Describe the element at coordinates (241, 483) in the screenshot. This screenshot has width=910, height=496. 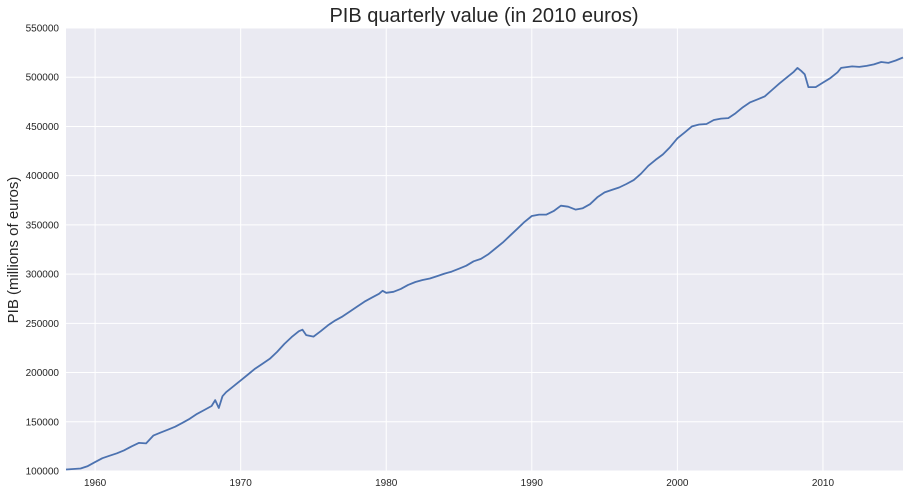
I see `x-tick-label: 1970` at that location.